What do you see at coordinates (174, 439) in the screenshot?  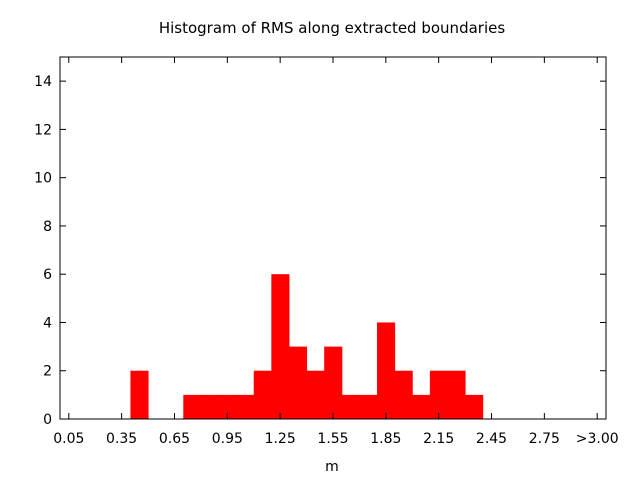 I see `x-tick-label: 0.65` at bounding box center [174, 439].